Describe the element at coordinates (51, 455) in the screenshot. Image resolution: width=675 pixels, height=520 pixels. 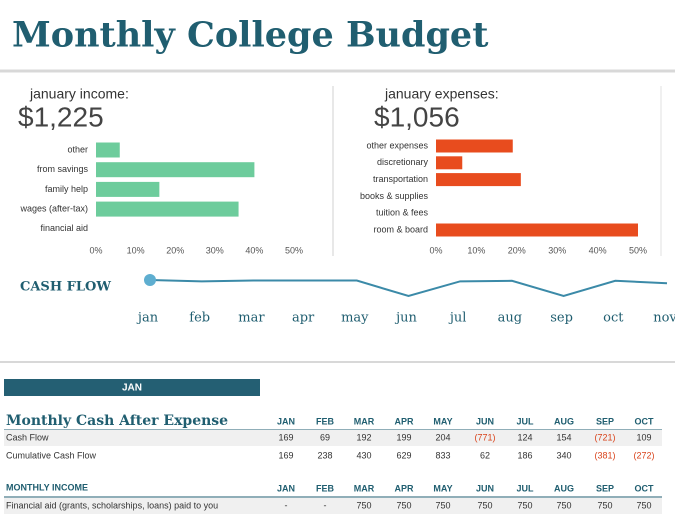
I see `row-label: Cumulative Cash Flow` at that location.